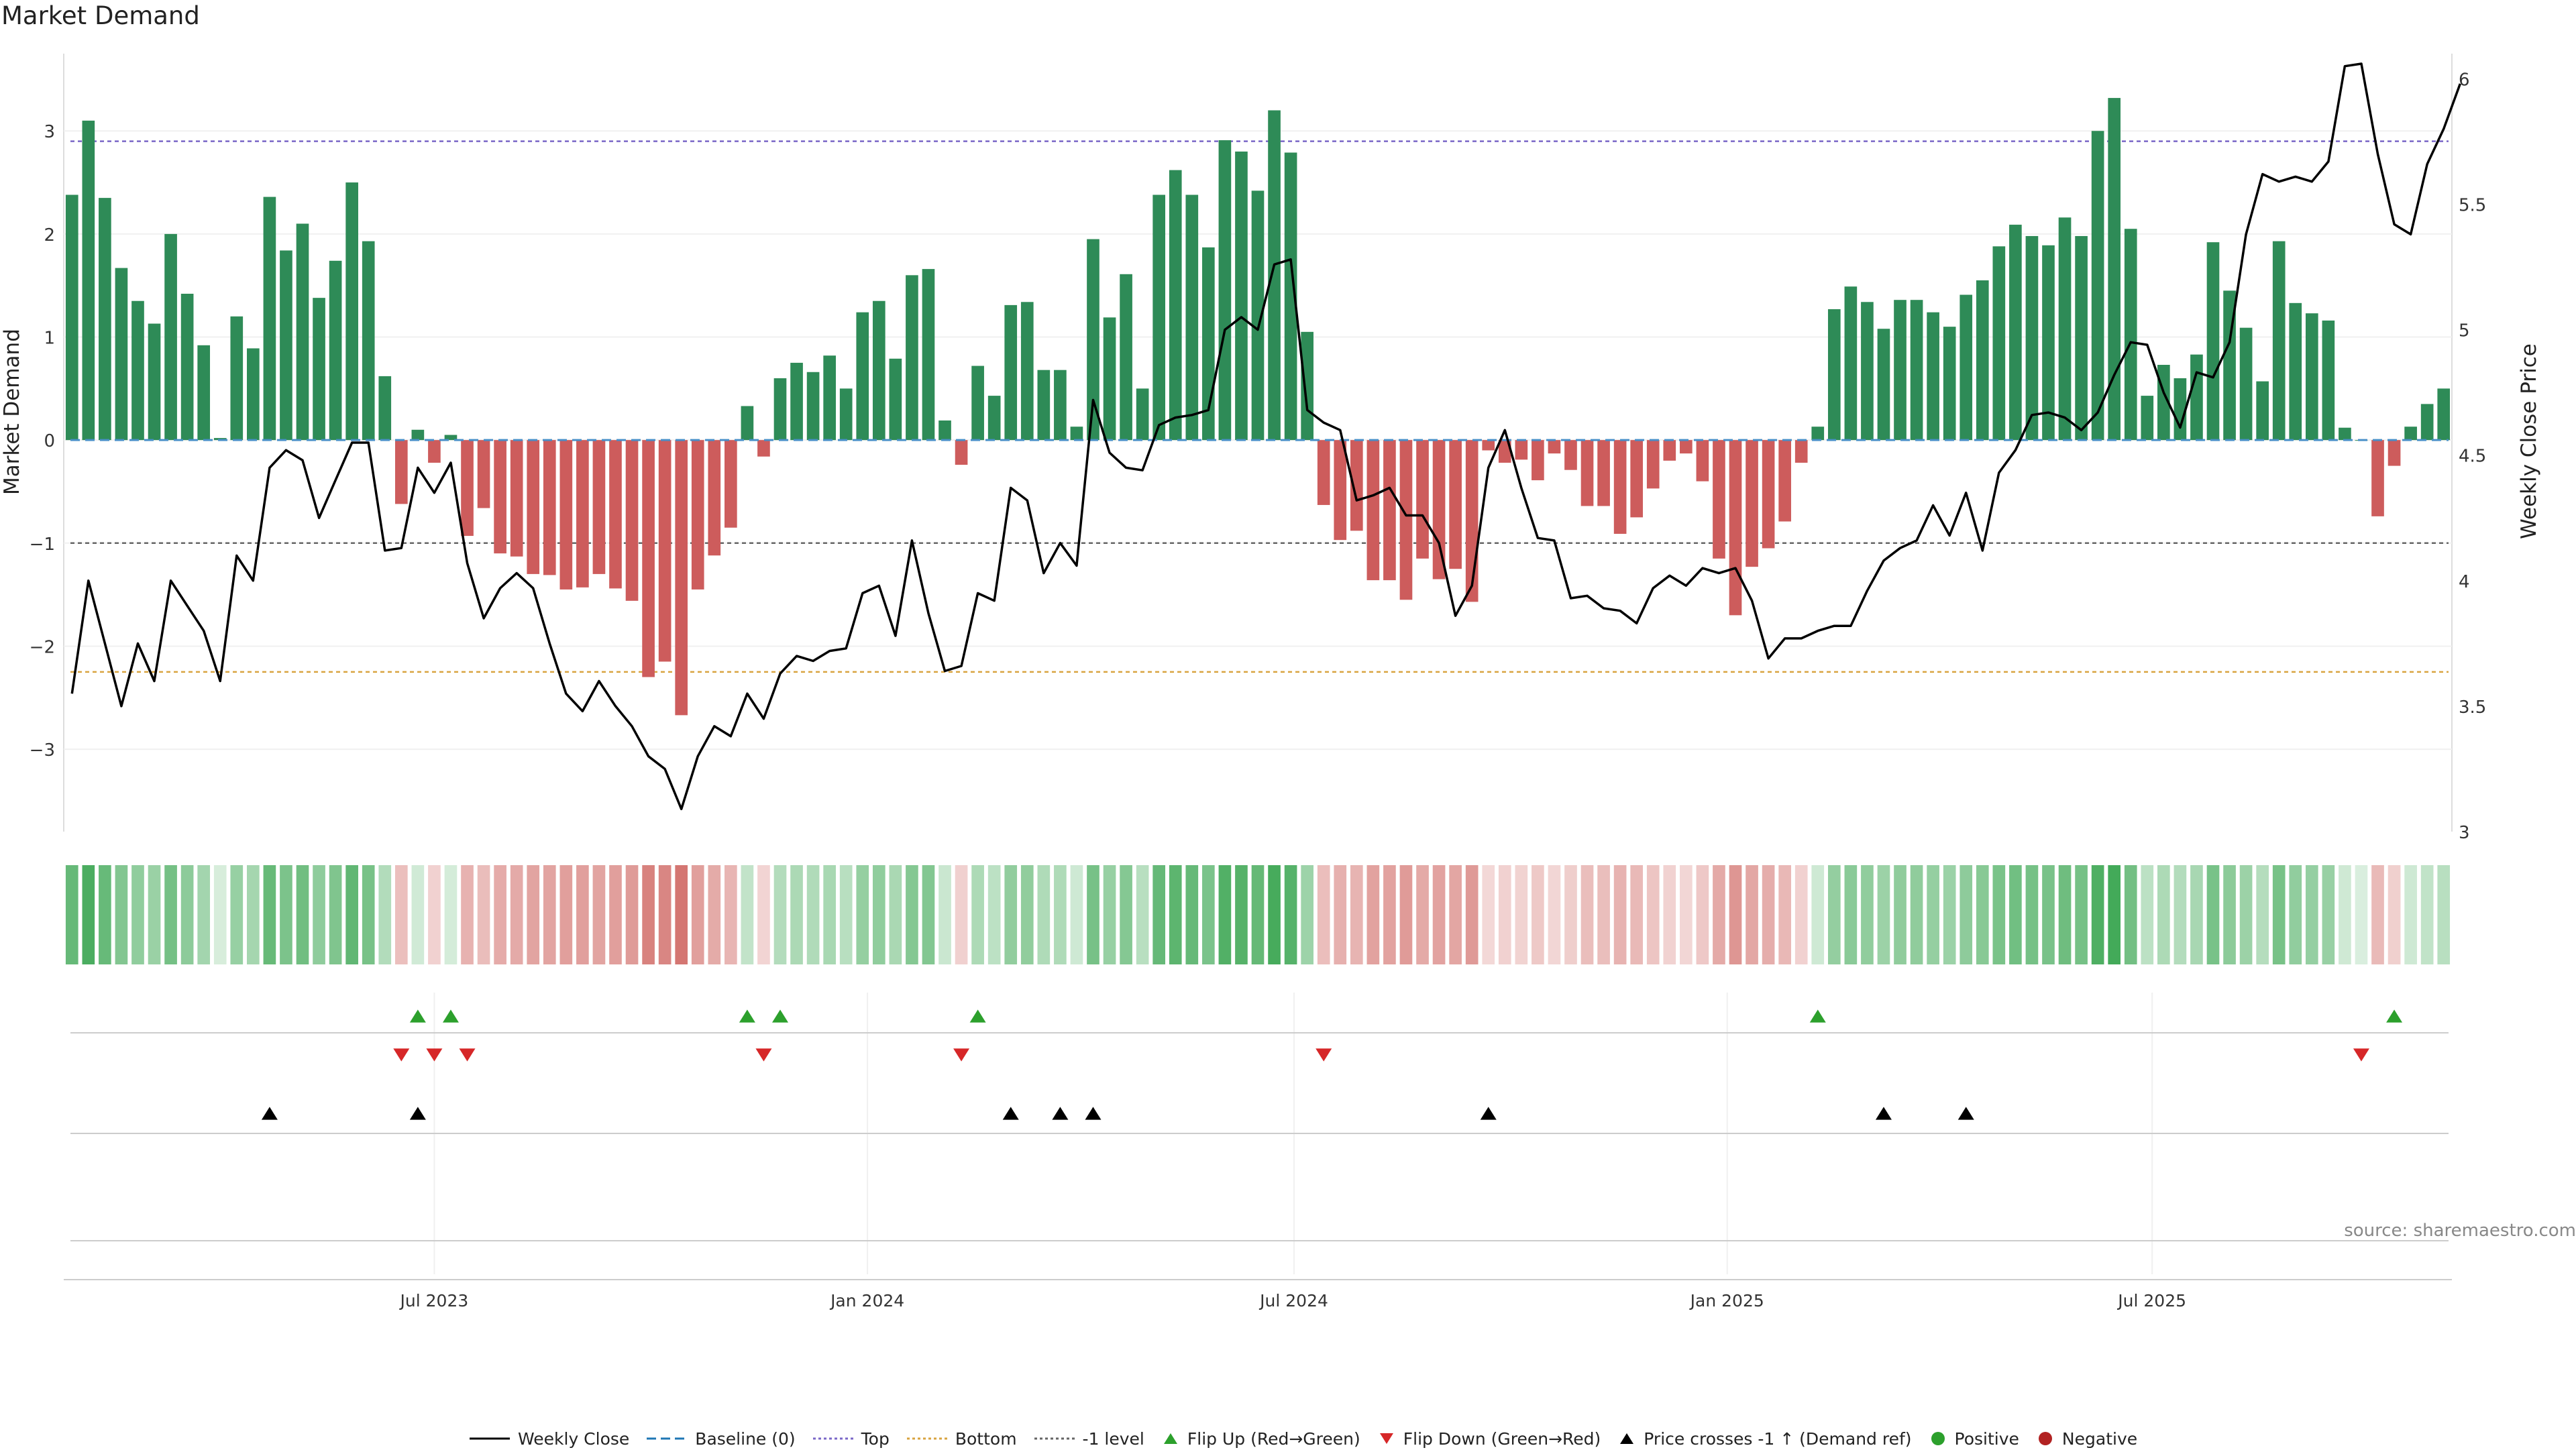  I want to click on legend-item-minus1: -1 level, so click(1089, 1439).